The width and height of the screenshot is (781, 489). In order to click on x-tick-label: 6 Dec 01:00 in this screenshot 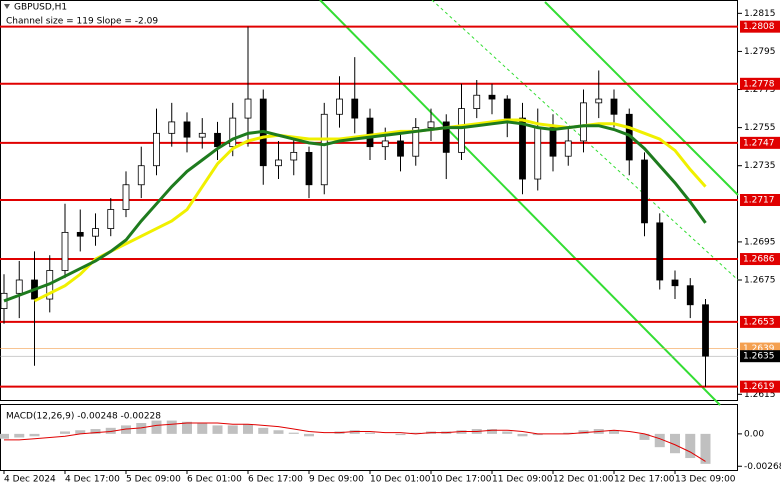, I will do `click(214, 480)`.